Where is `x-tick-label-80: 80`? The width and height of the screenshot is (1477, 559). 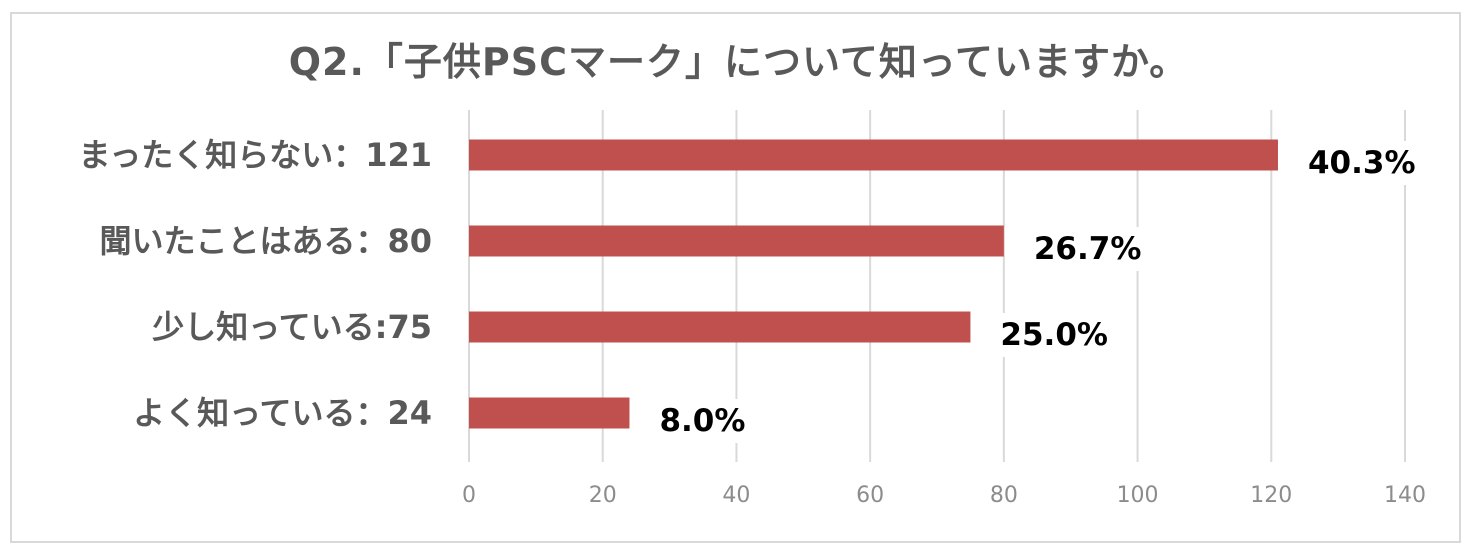
x-tick-label-80: 80 is located at coordinates (1004, 495).